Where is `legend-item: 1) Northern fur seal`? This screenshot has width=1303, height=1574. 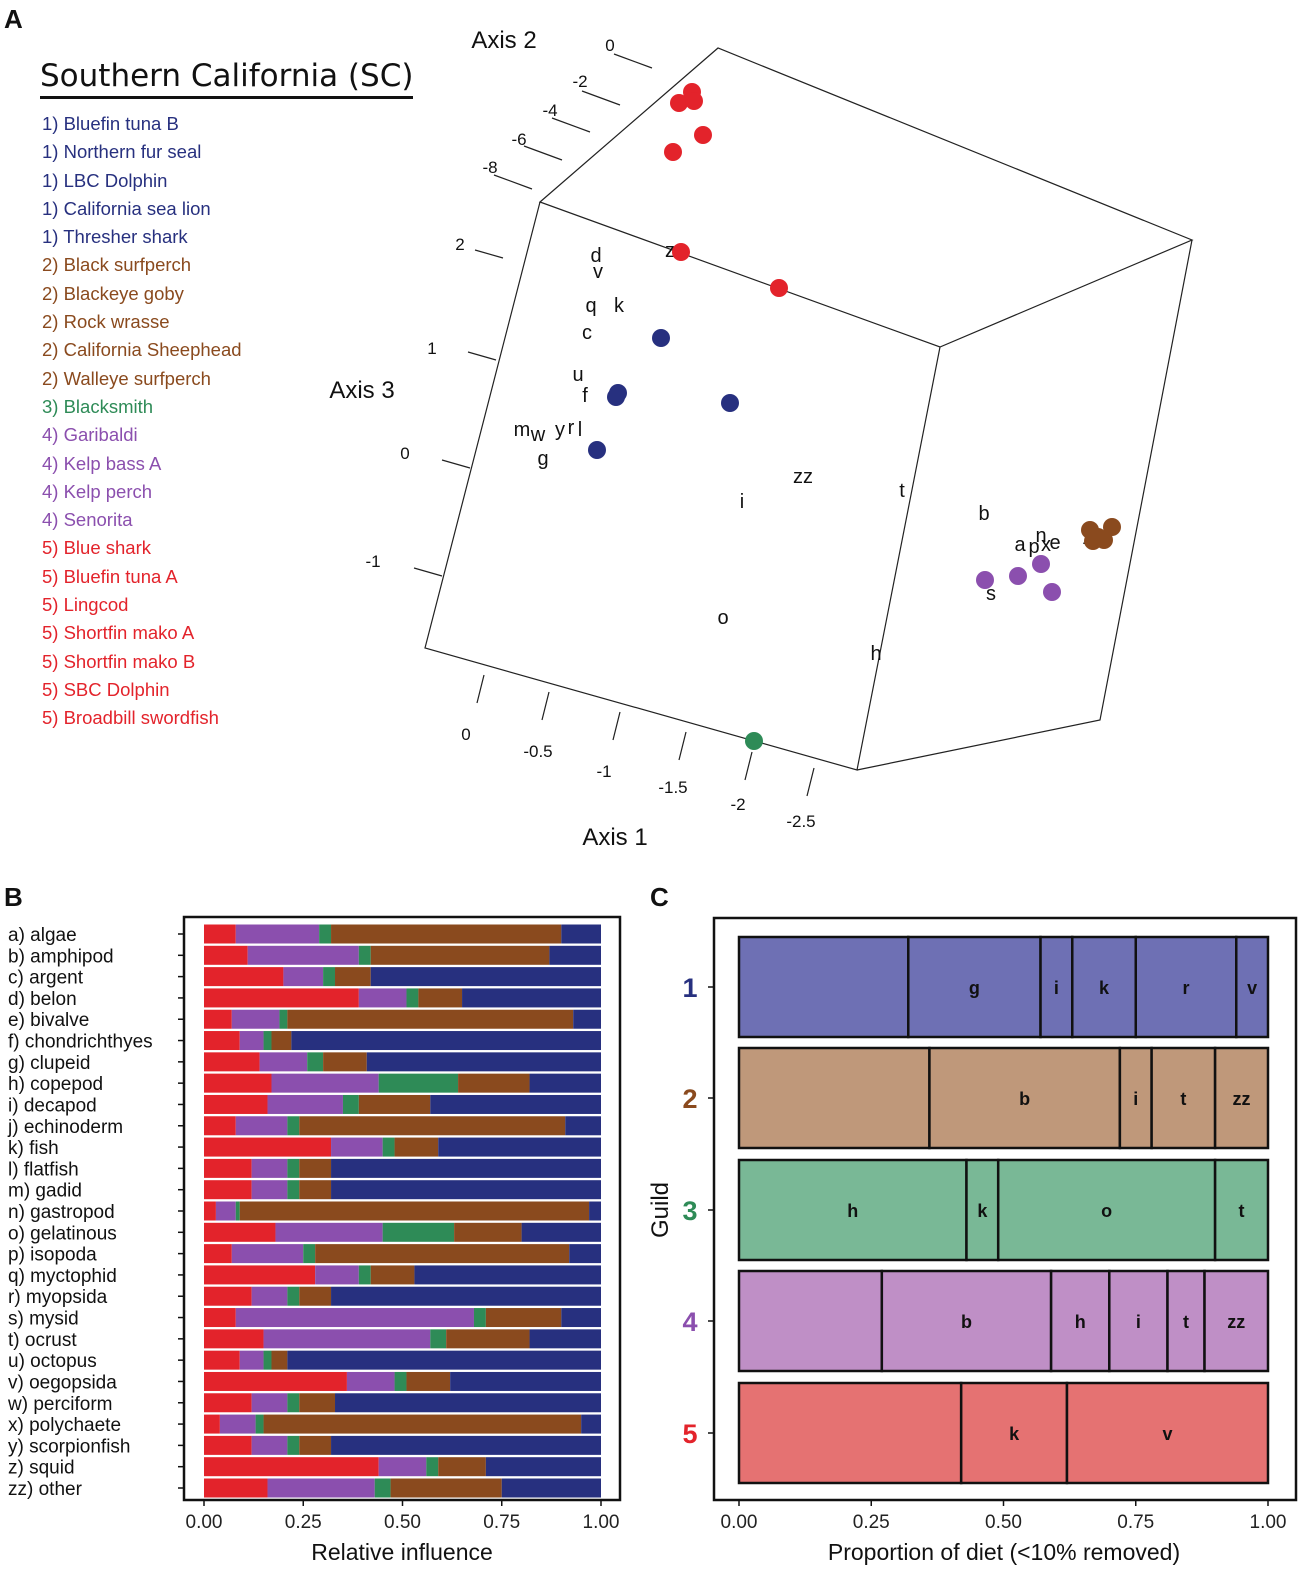 legend-item: 1) Northern fur seal is located at coordinates (122, 152).